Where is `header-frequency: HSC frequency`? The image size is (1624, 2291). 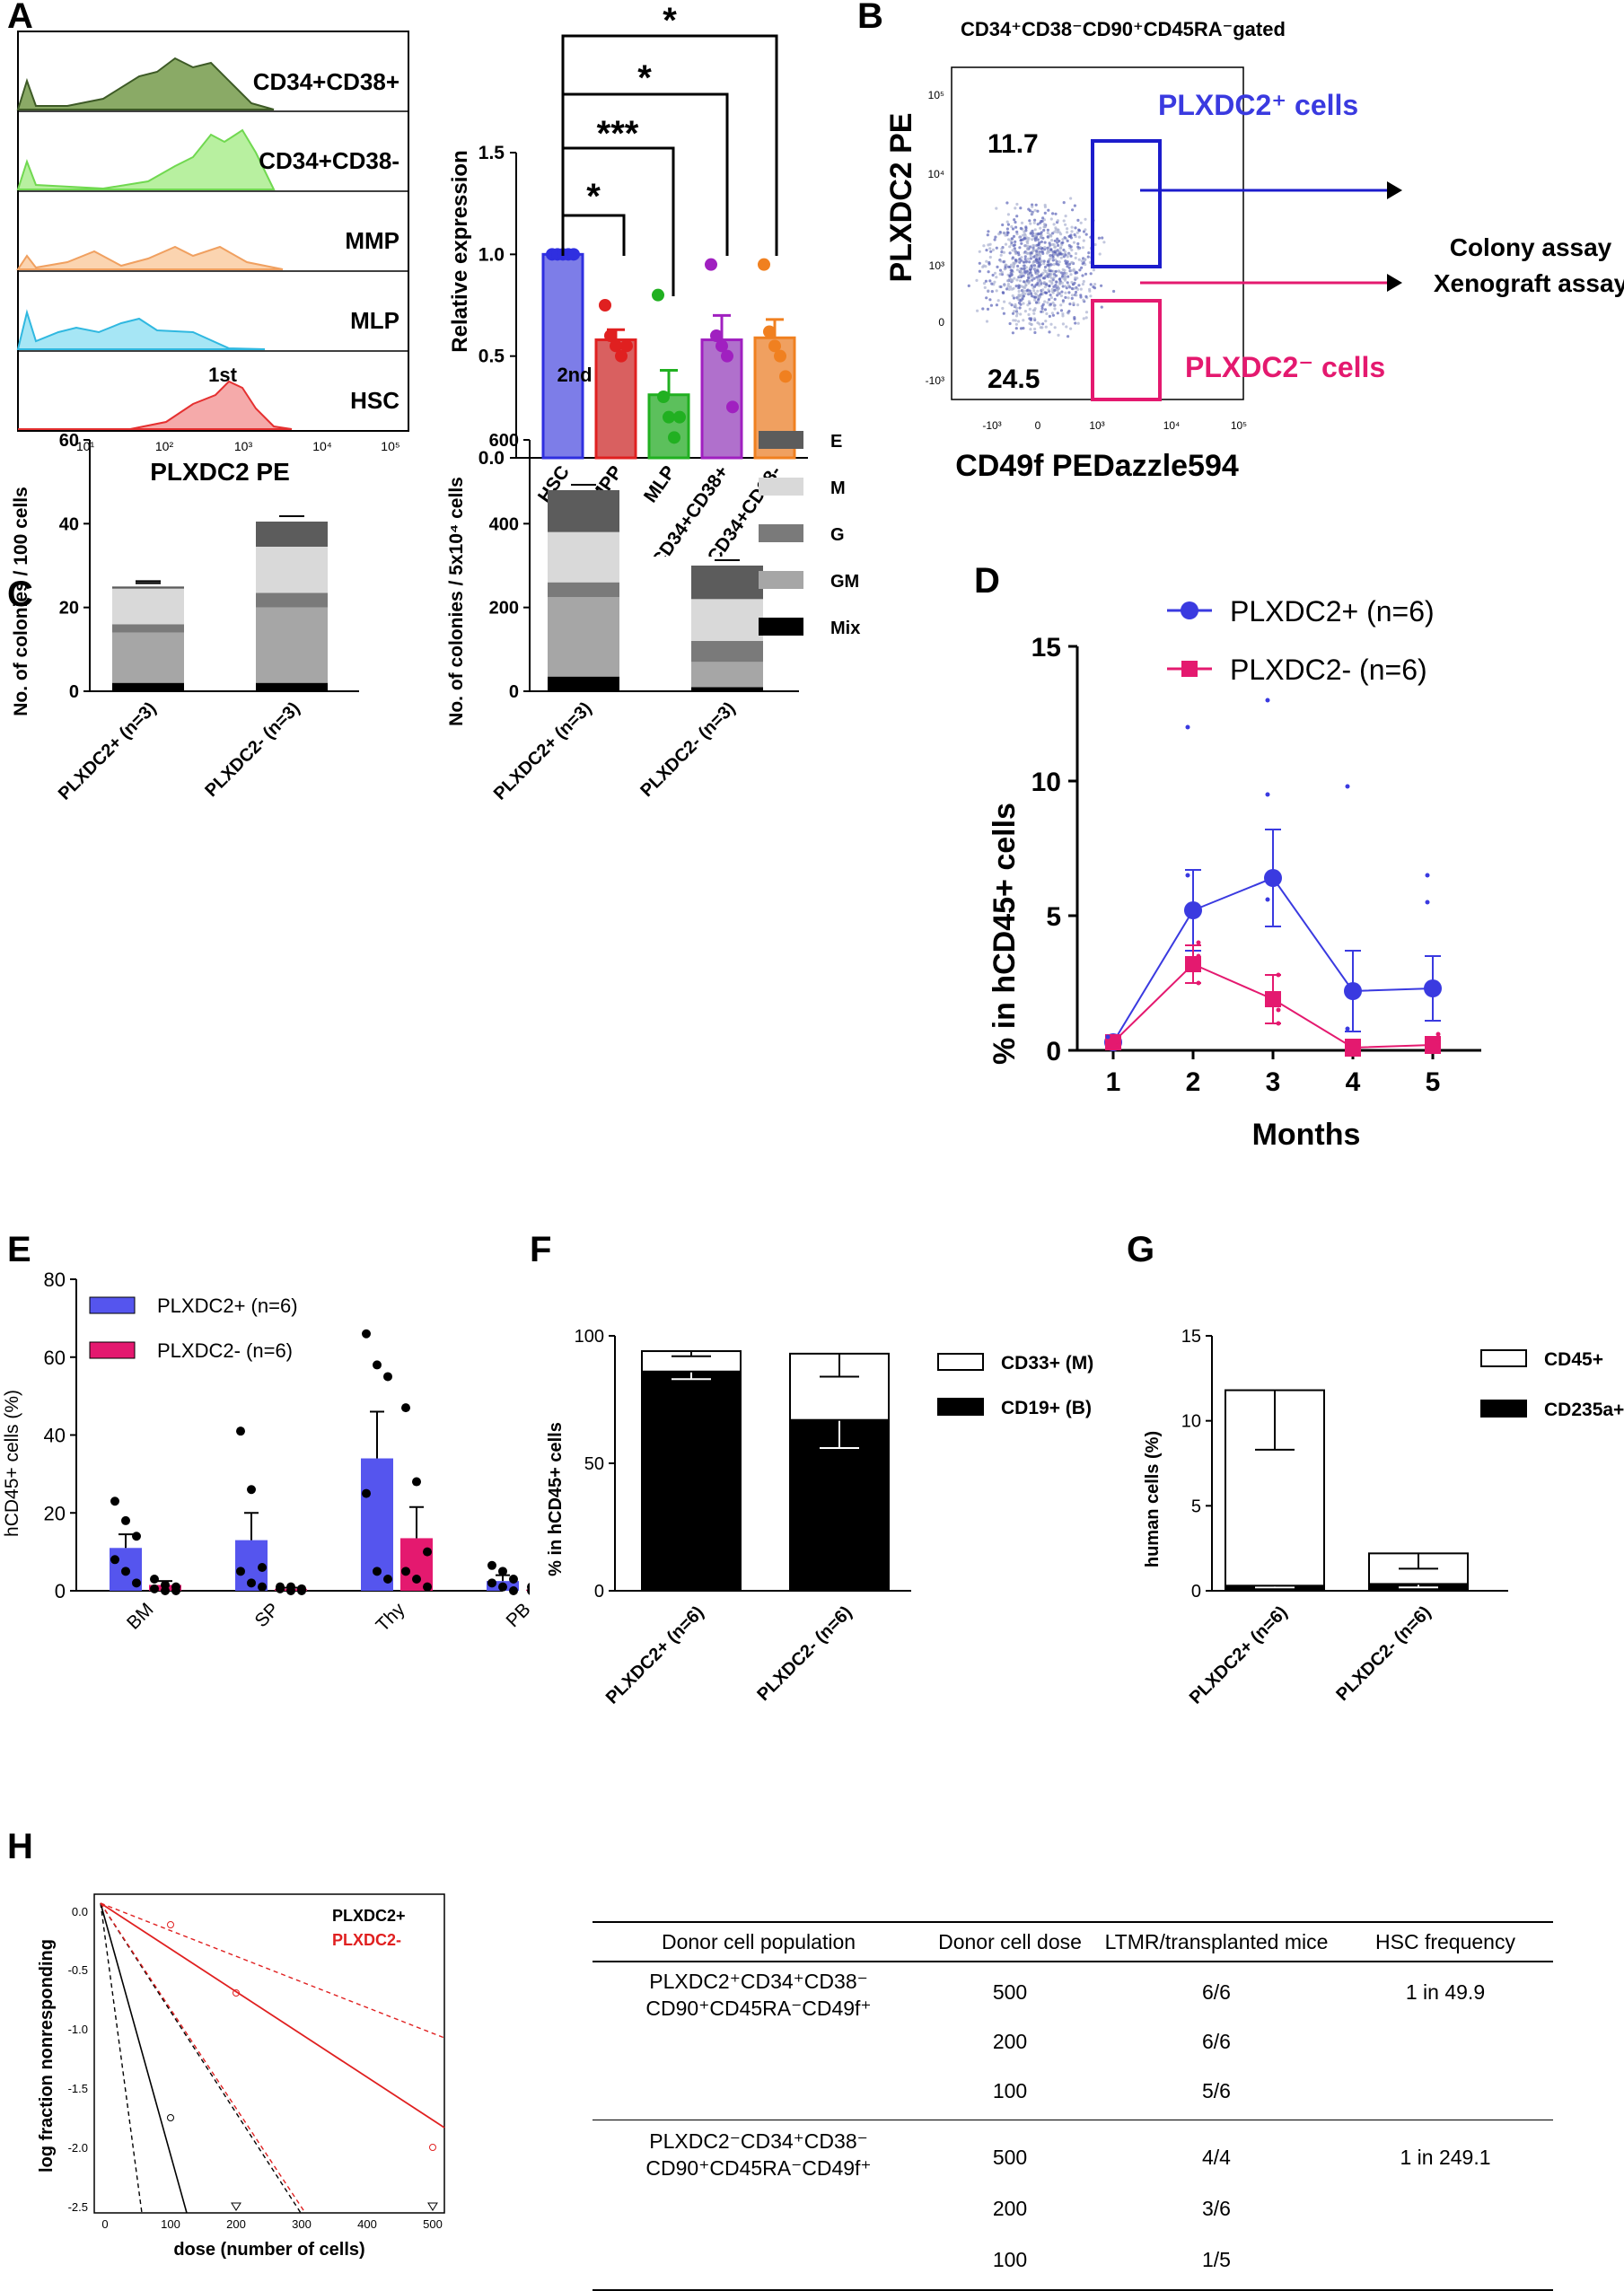
header-frequency: HSC frequency is located at coordinates (1445, 1941).